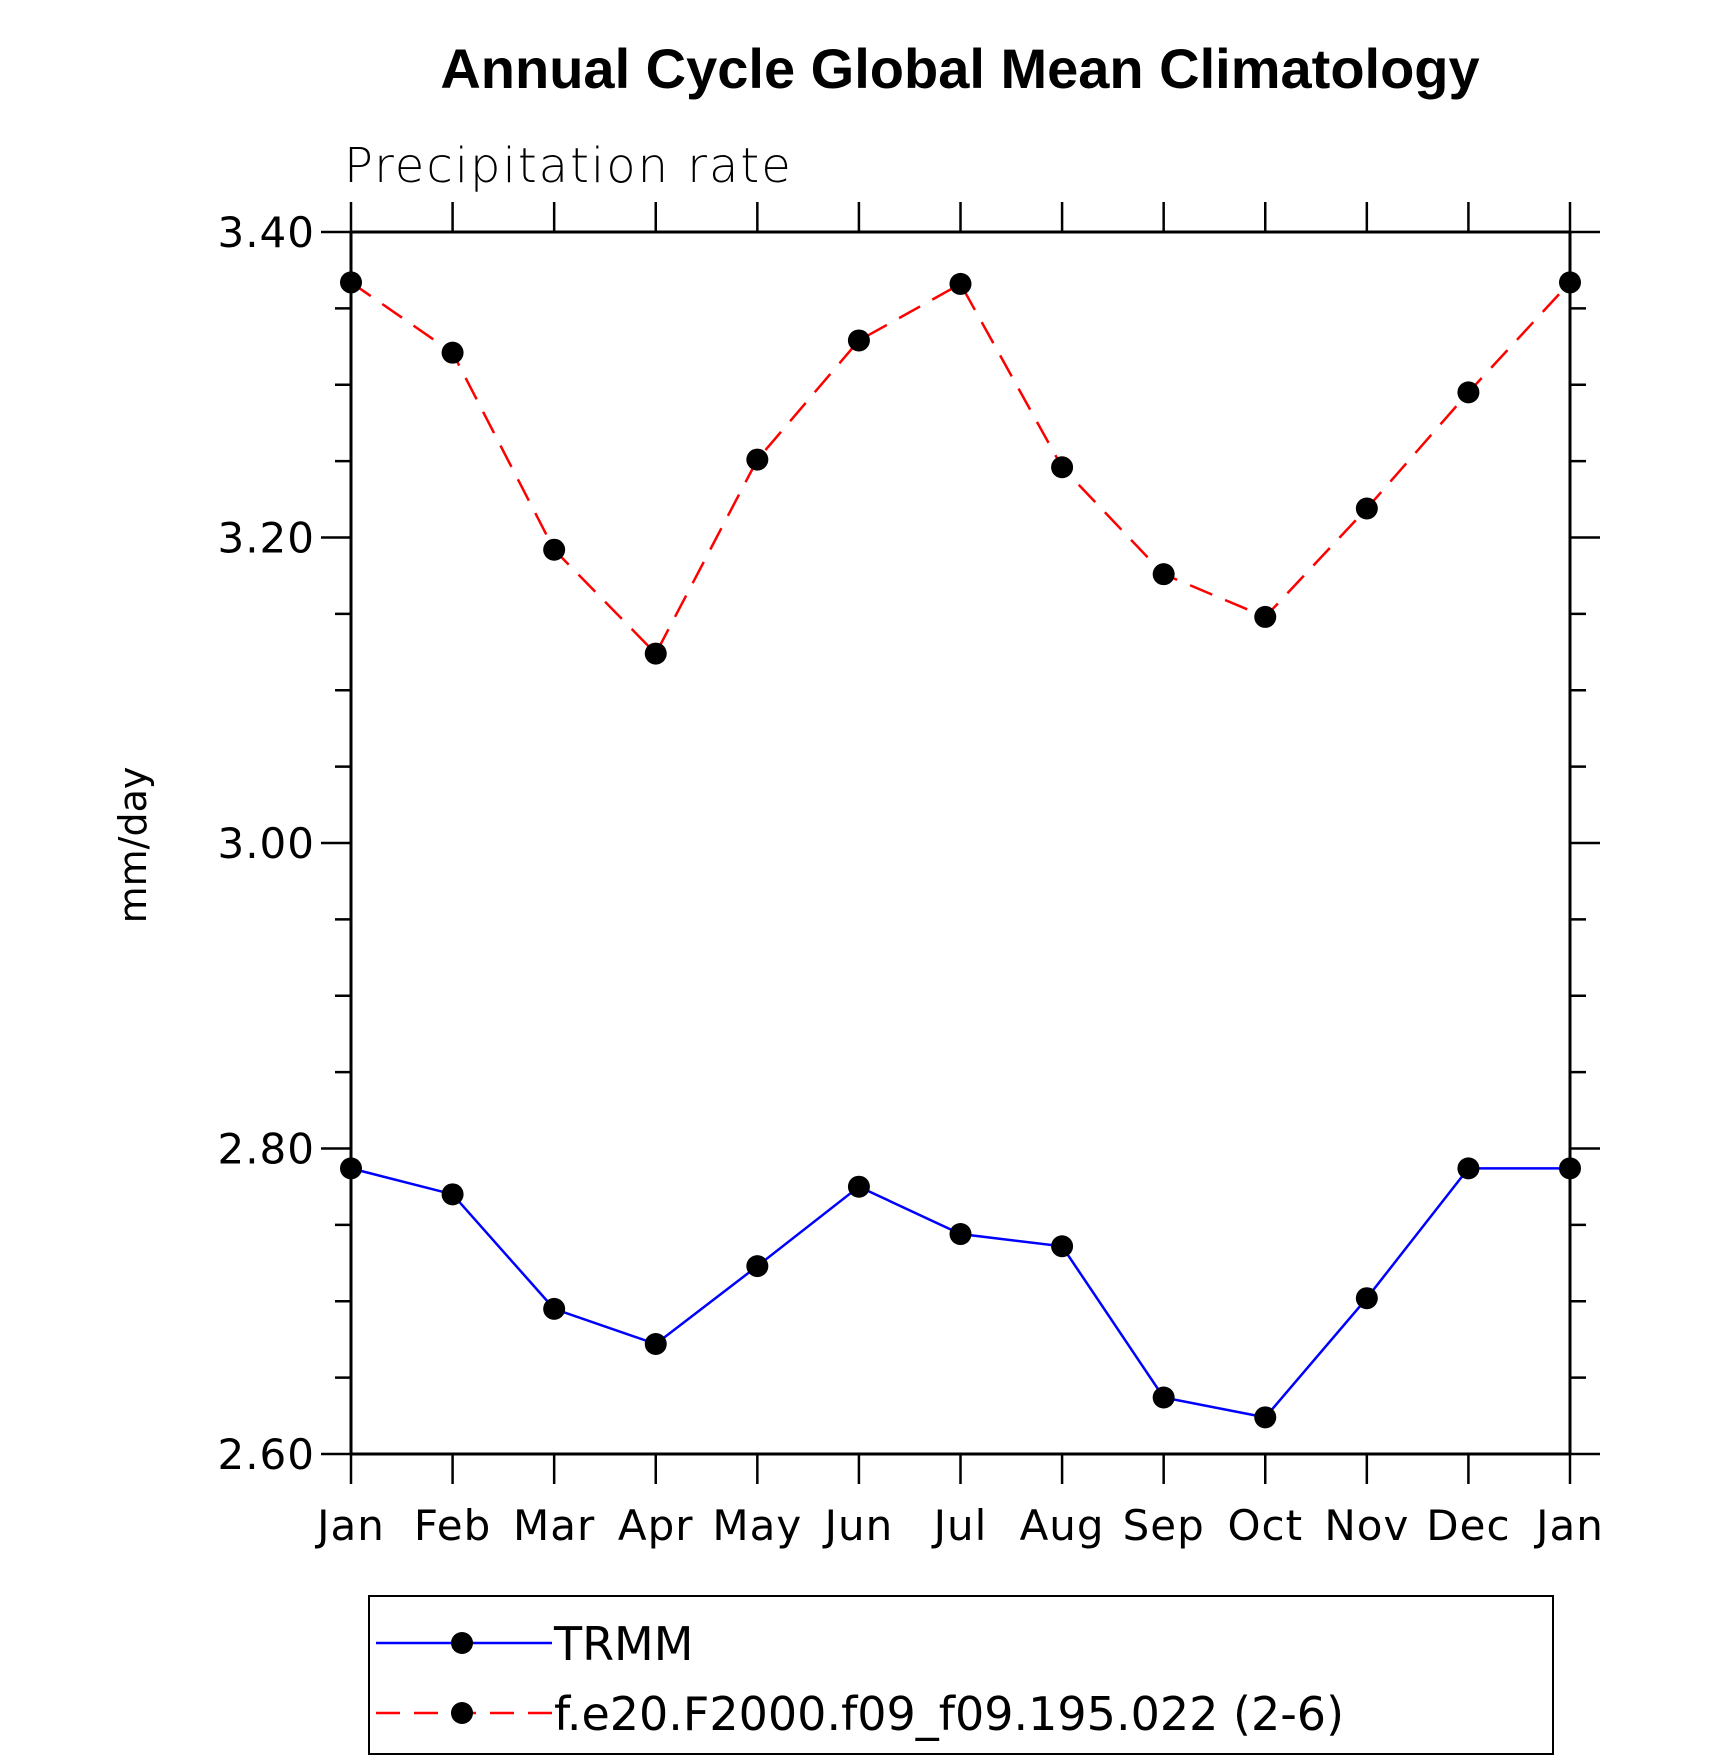 The width and height of the screenshot is (1710, 1762). What do you see at coordinates (554, 1525) in the screenshot?
I see `x-tick-label: Mar` at bounding box center [554, 1525].